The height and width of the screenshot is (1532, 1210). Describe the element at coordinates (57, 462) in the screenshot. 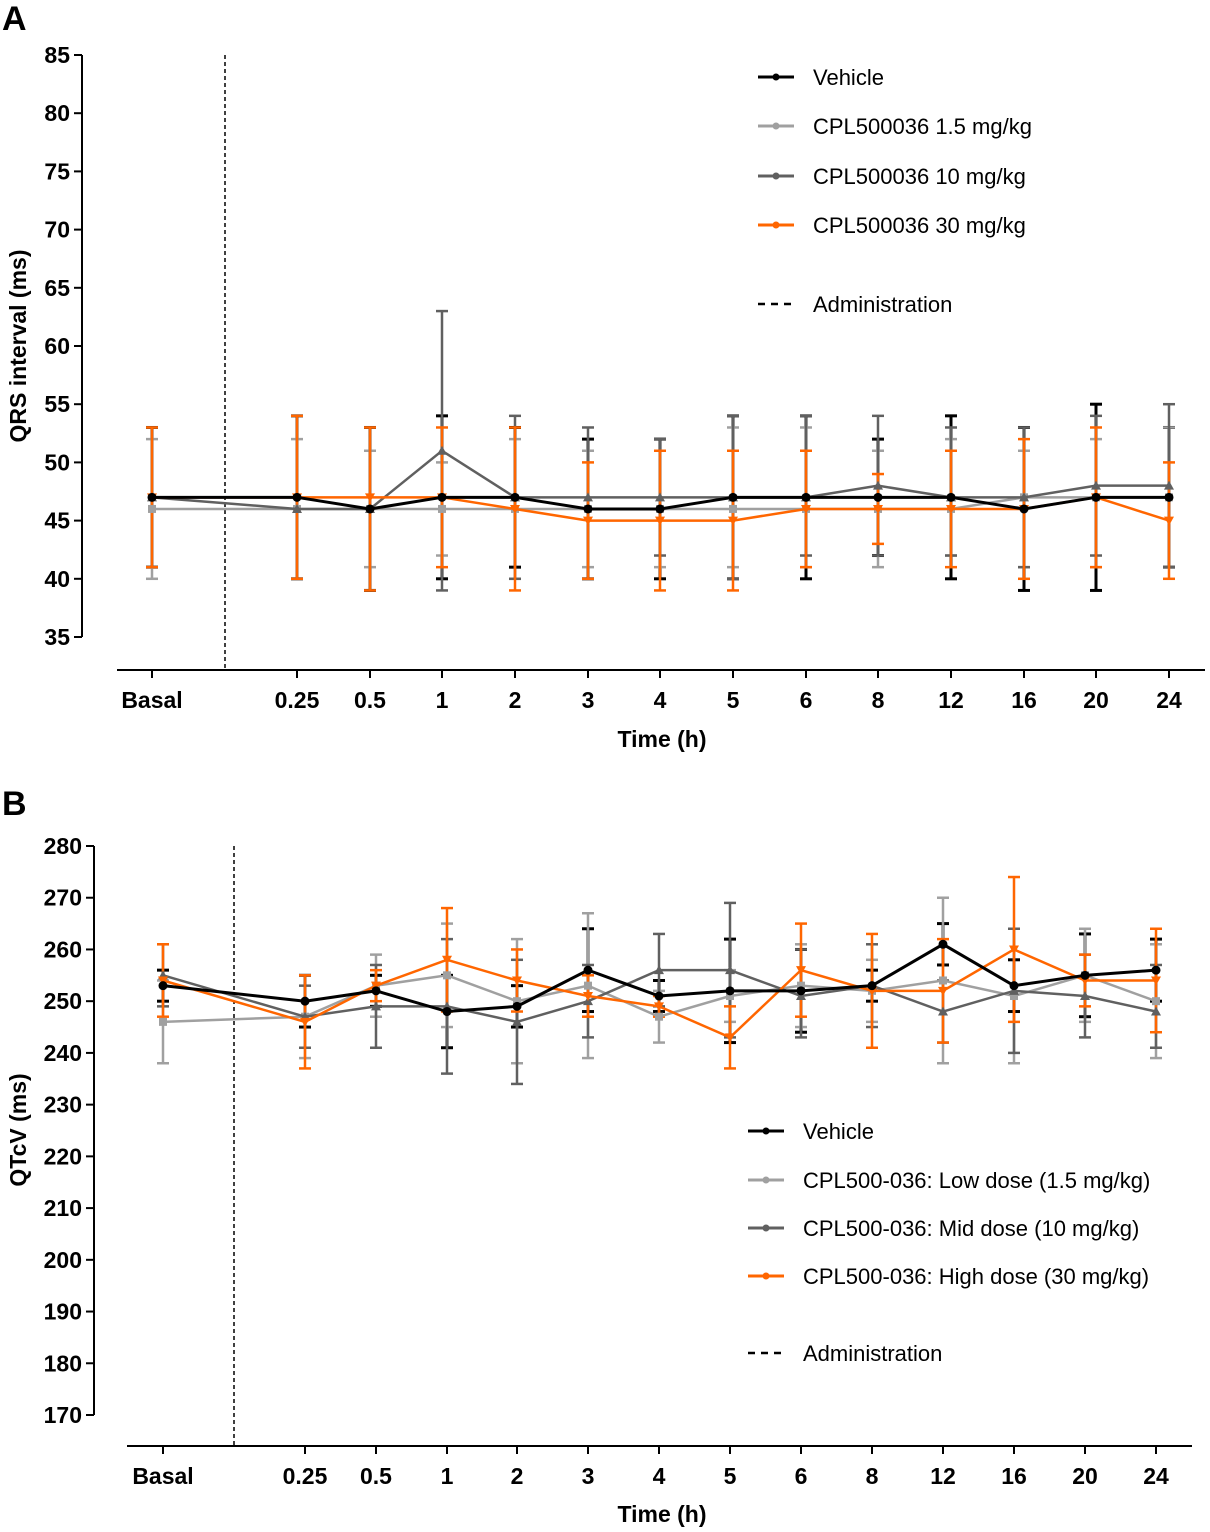

I see `y-tick-label: 50` at that location.